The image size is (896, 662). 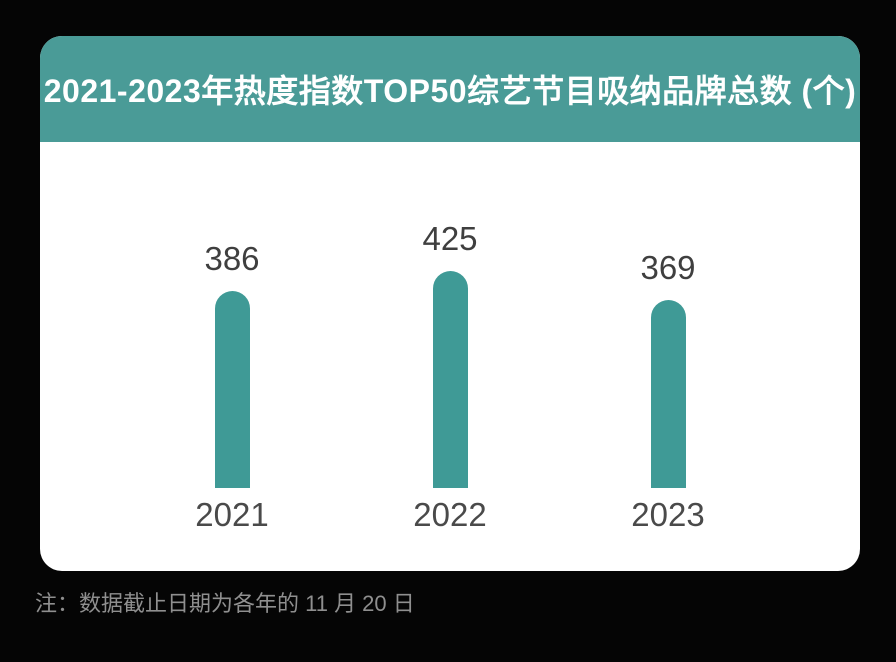 I want to click on bar-2022, so click(x=450, y=379).